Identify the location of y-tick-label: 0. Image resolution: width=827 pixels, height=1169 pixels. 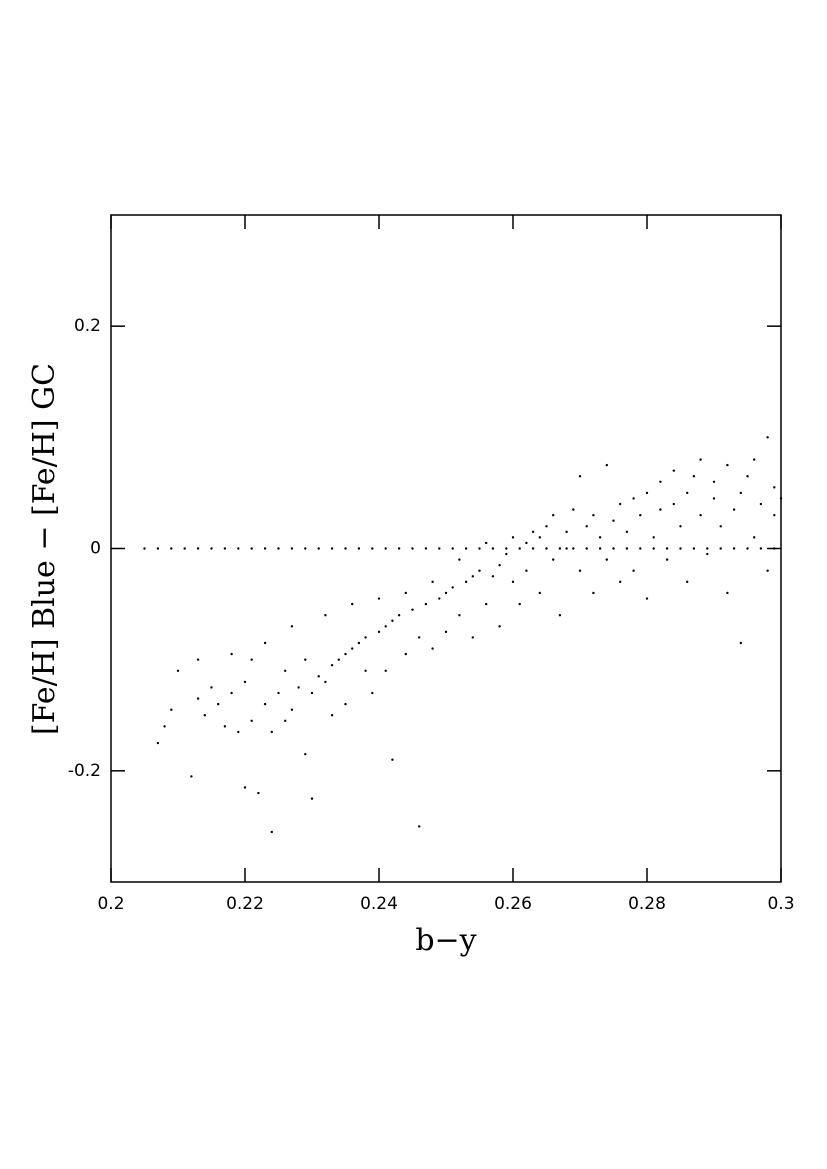
(95, 549).